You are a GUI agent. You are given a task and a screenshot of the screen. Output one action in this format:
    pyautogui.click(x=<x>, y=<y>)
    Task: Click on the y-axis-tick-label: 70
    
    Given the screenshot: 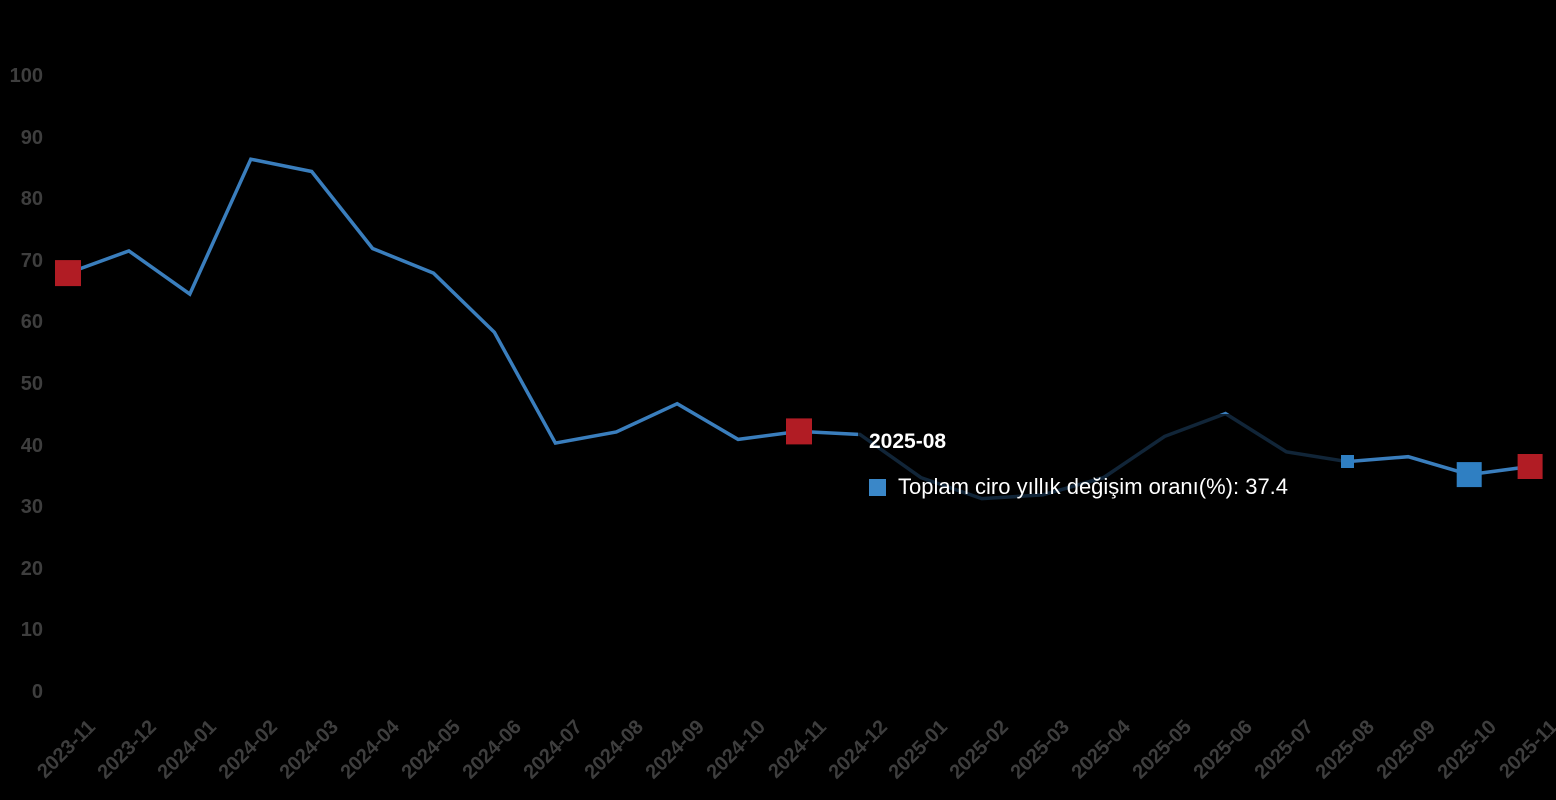 What is the action you would take?
    pyautogui.click(x=31, y=260)
    